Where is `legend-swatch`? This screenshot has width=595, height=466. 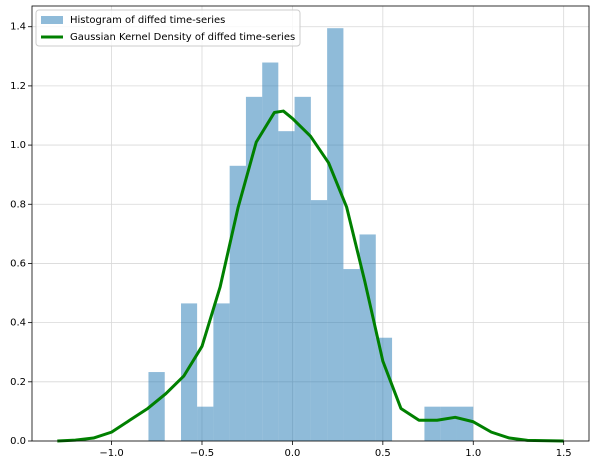 legend-swatch is located at coordinates (52, 20).